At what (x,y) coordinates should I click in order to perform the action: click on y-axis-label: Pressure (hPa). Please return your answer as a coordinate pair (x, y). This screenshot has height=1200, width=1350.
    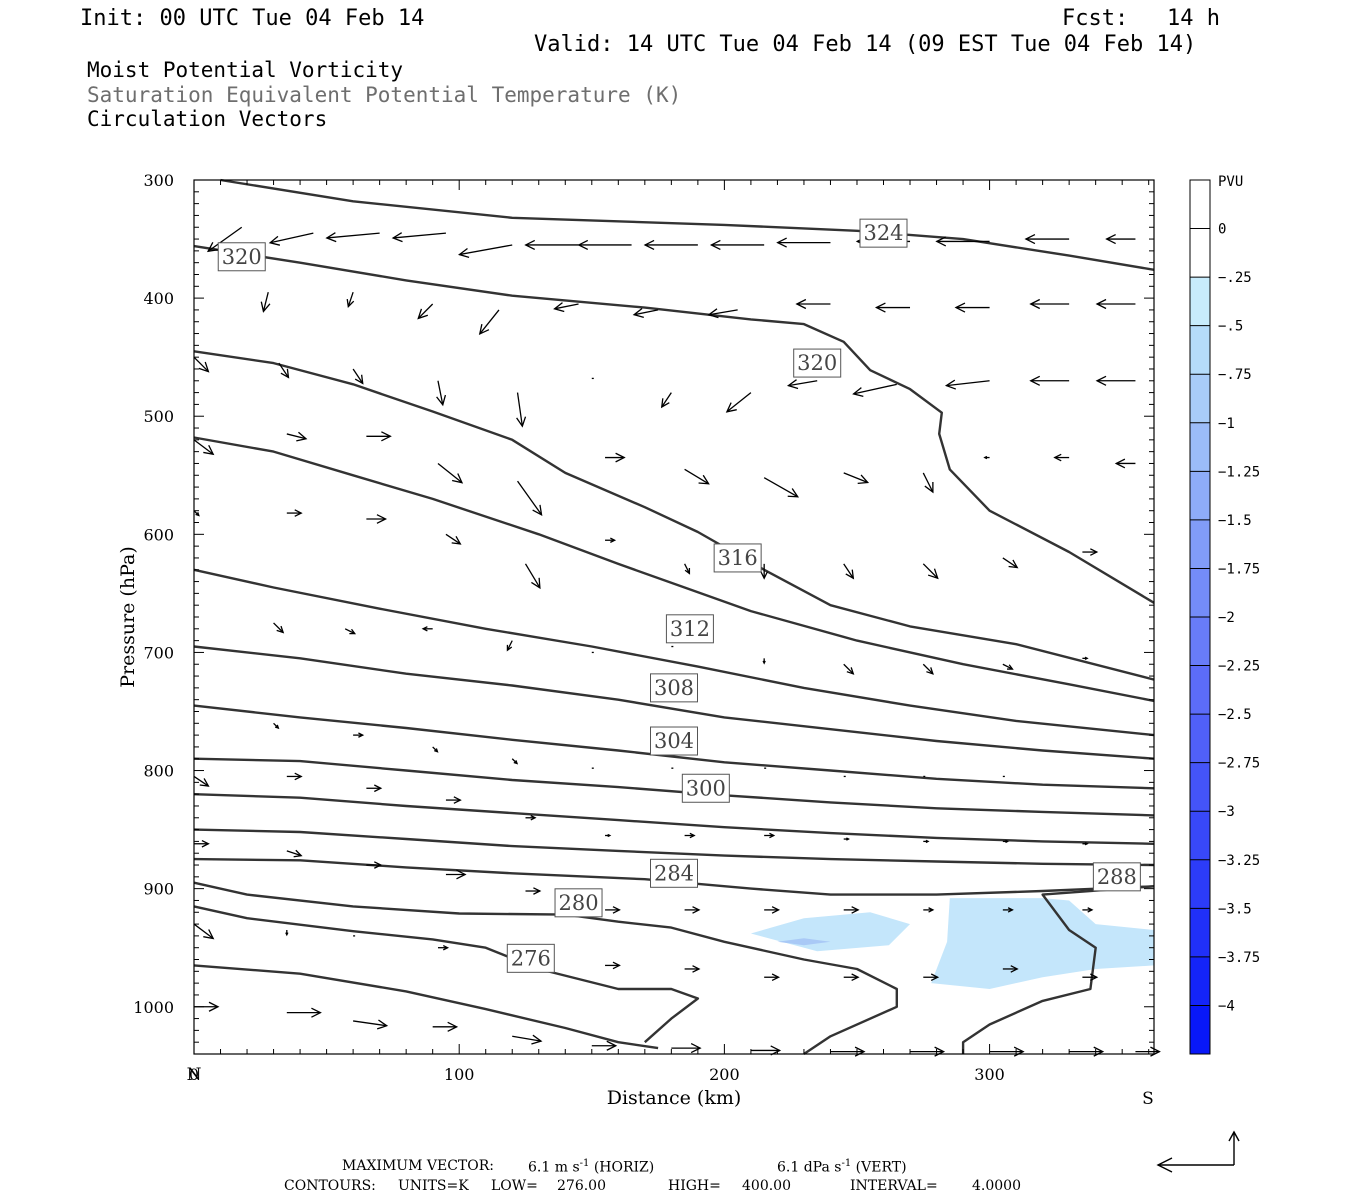
    Looking at the image, I should click on (128, 617).